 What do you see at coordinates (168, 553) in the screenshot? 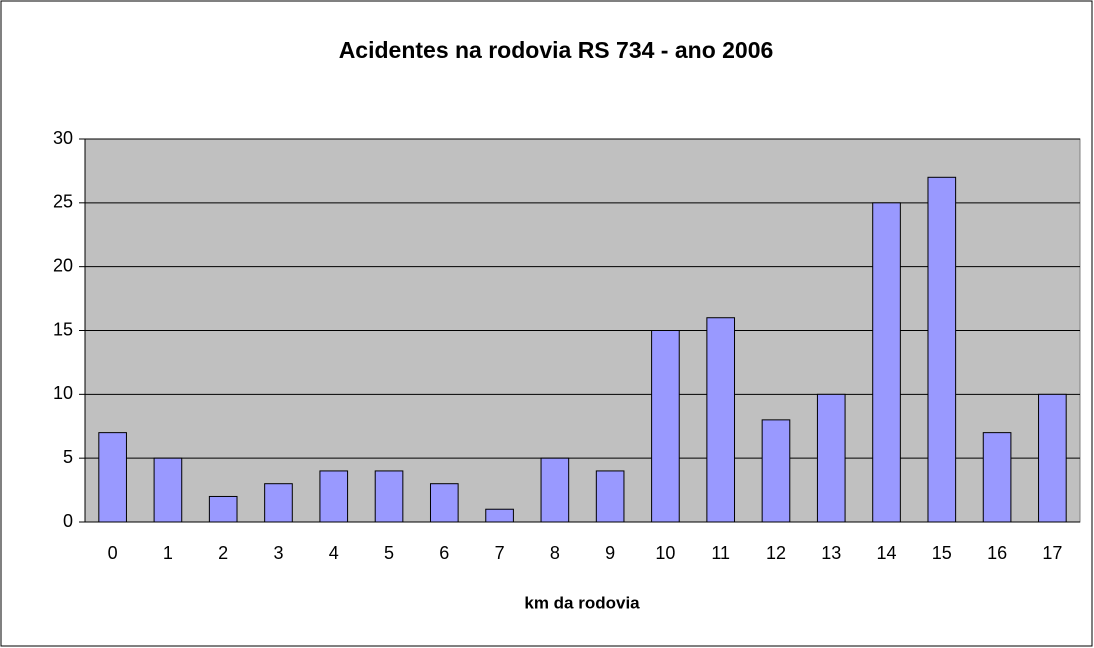
I see `x-tick-label: 1` at bounding box center [168, 553].